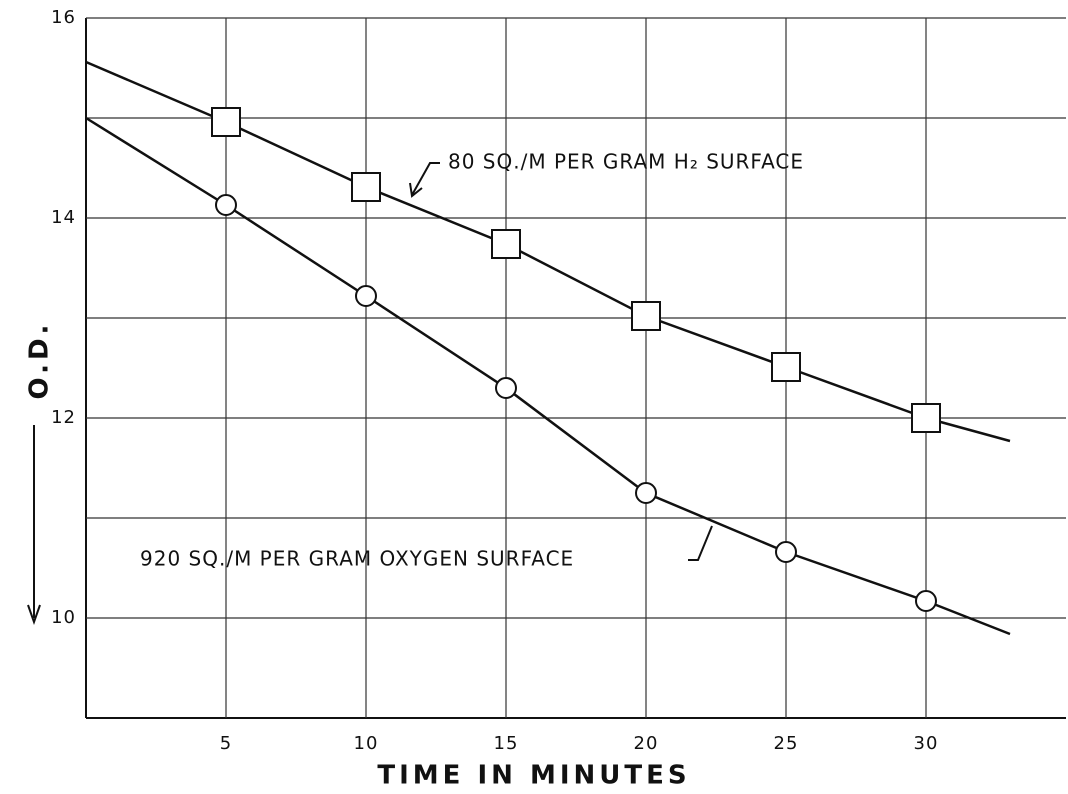 The image size is (1068, 794). I want to click on x-tick-label: 5, so click(226, 743).